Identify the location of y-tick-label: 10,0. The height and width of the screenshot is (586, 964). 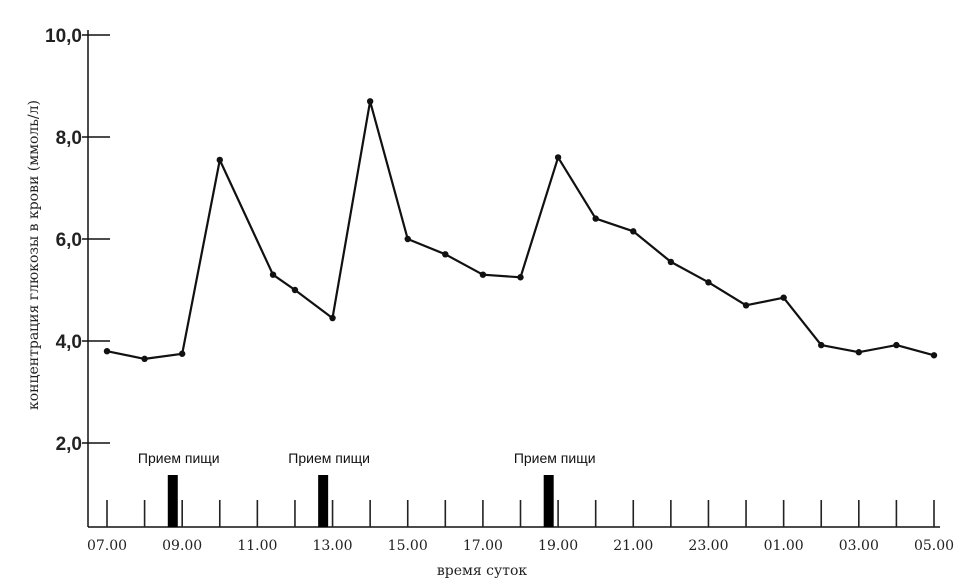
(63, 36).